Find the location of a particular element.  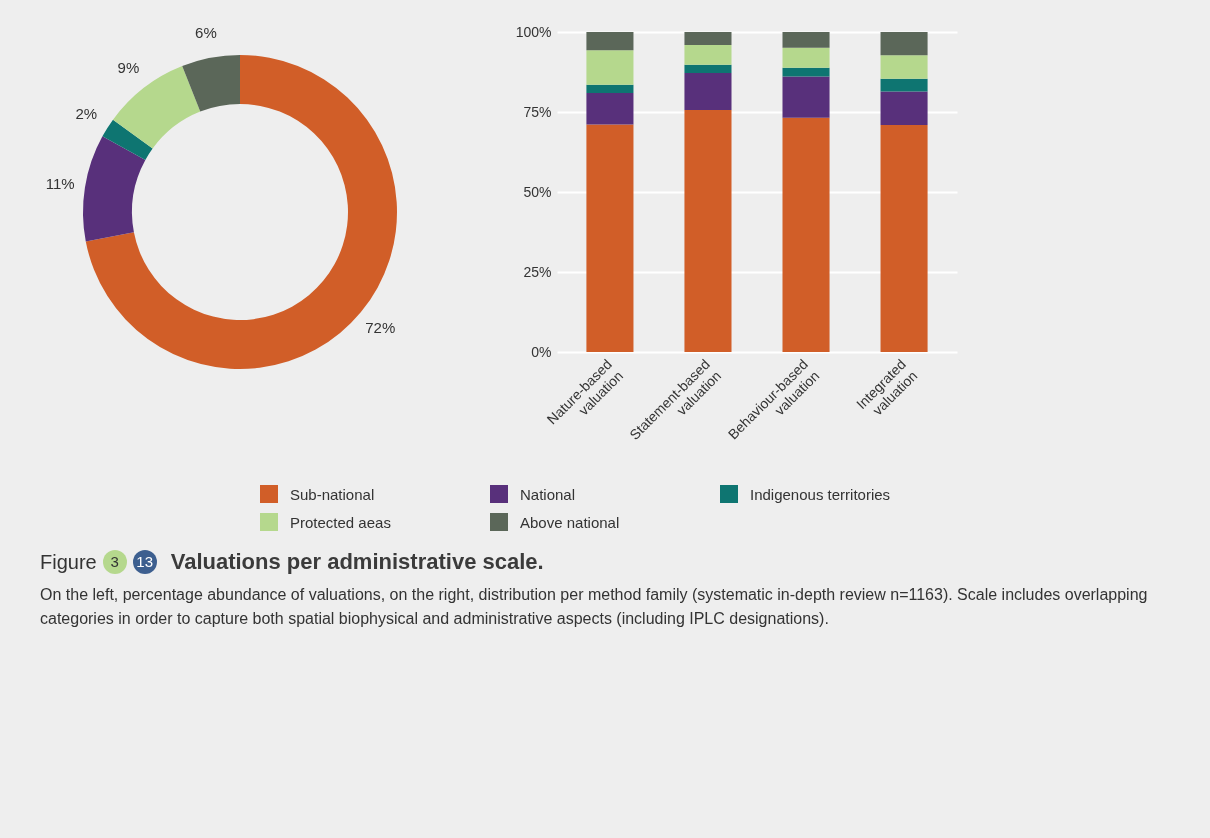

data-label: 9% is located at coordinates (128, 68).